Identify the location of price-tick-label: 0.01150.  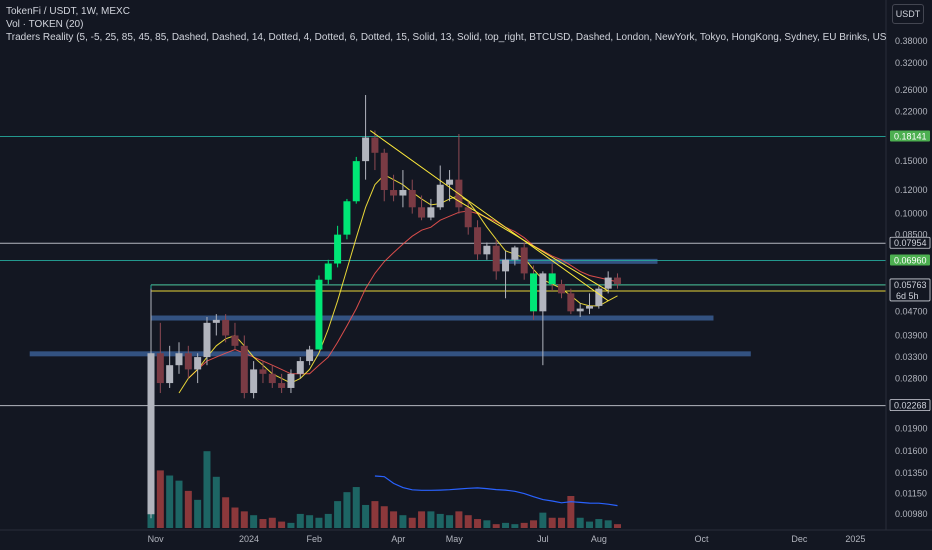
(911, 494).